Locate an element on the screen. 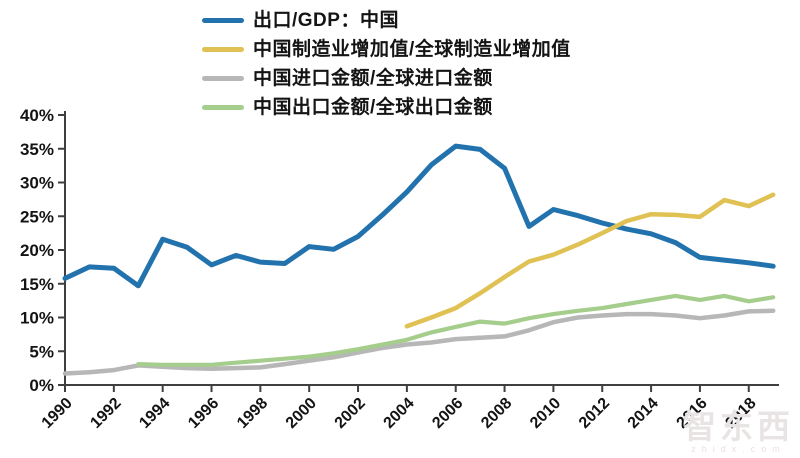 The height and width of the screenshot is (458, 800). legend-item-export-share: 中国出口金额/全球出口金额 is located at coordinates (386, 107).